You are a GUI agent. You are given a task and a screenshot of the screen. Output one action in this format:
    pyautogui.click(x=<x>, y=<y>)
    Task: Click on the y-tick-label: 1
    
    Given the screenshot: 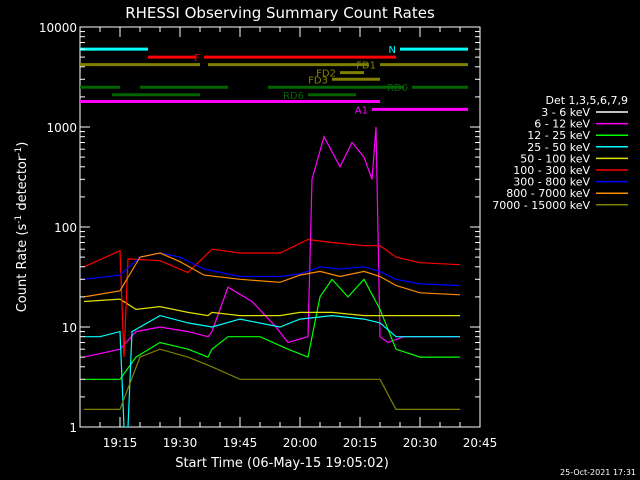 What is the action you would take?
    pyautogui.click(x=73, y=428)
    